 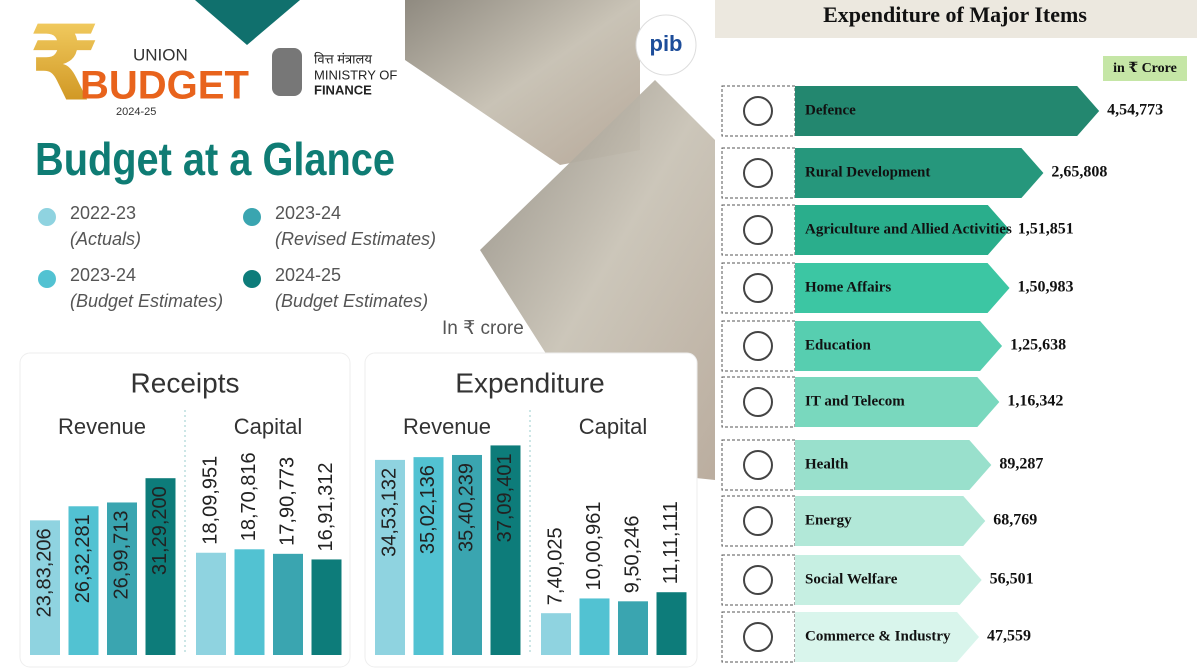 What do you see at coordinates (1021, 464) in the screenshot?
I see `value-label: 89,287` at bounding box center [1021, 464].